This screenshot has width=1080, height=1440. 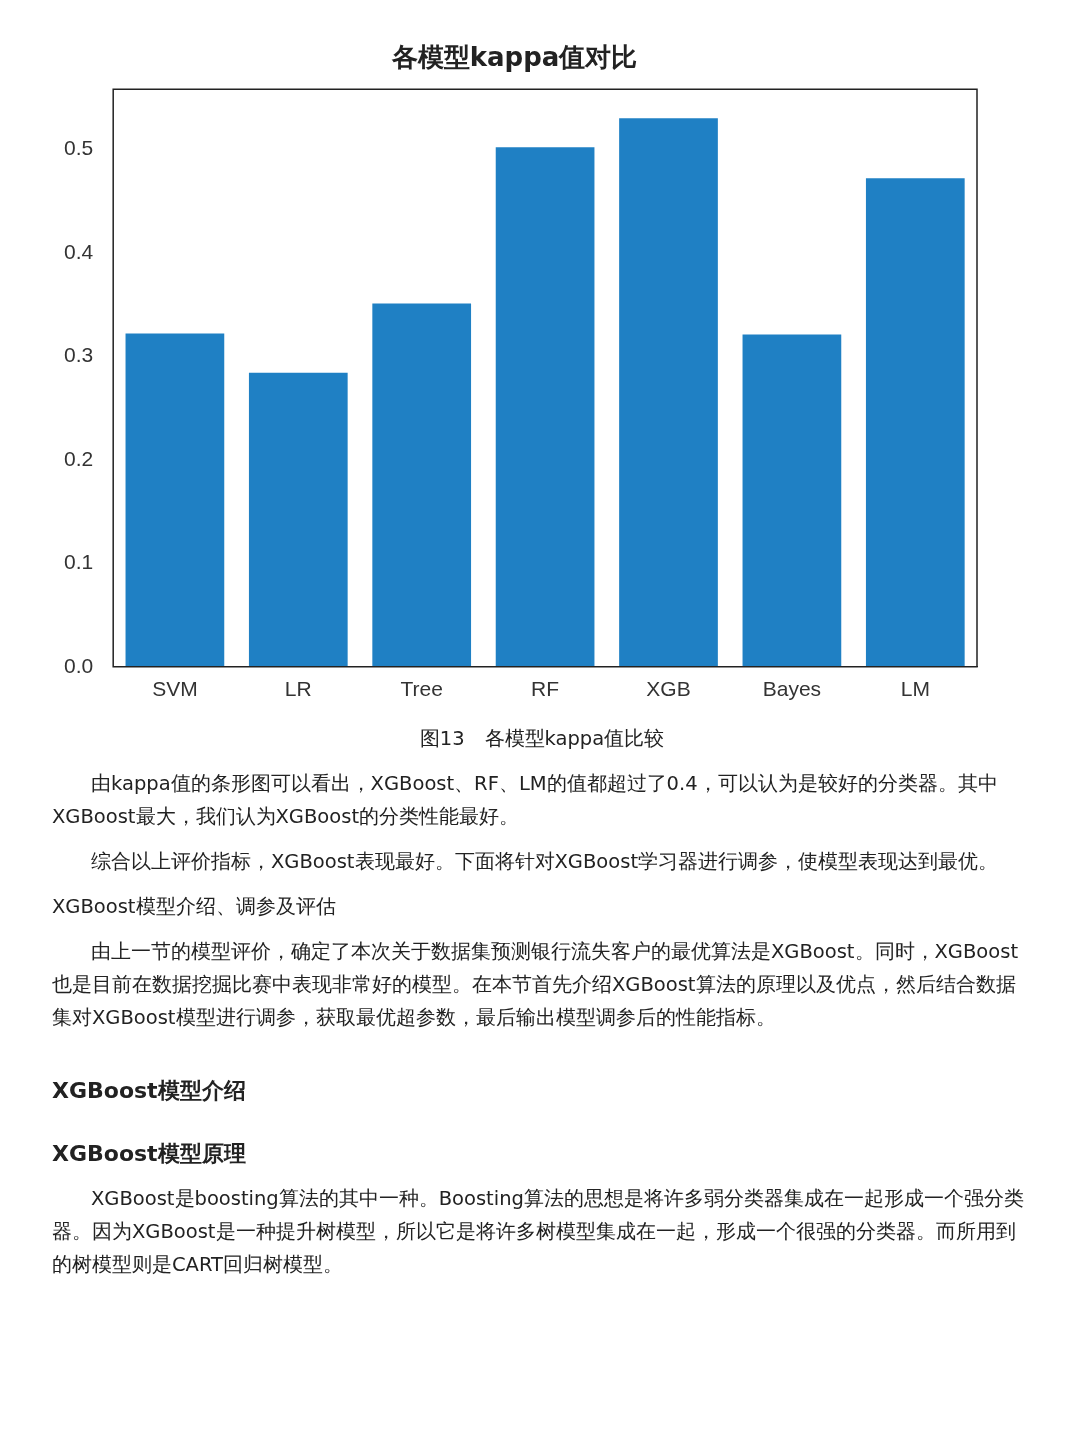 What do you see at coordinates (514, 57) in the screenshot?
I see `chart-title: 各模型kappa值对比` at bounding box center [514, 57].